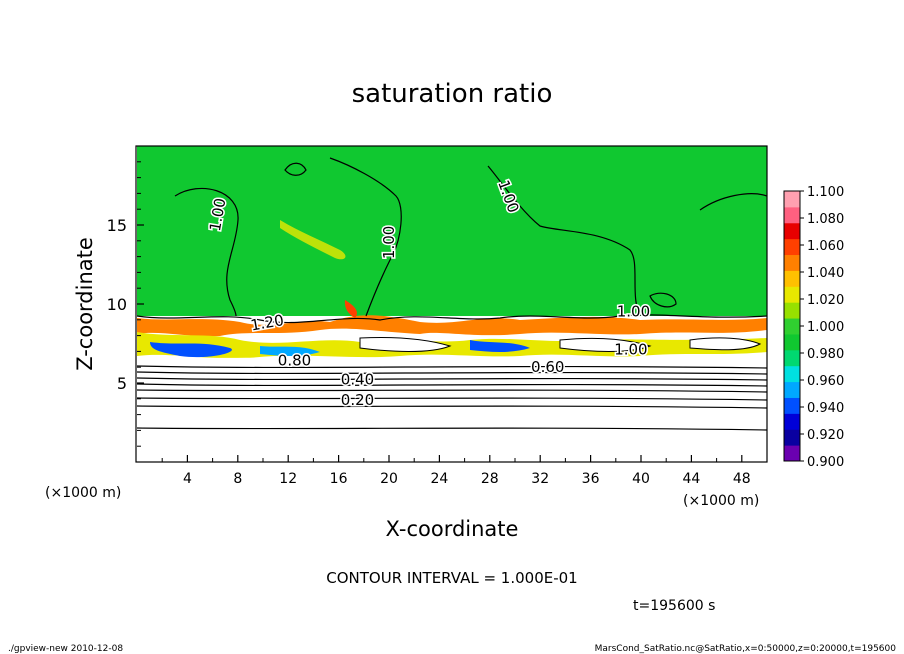 The image size is (904, 654). I want to click on contour-label: 0.20, so click(357, 400).